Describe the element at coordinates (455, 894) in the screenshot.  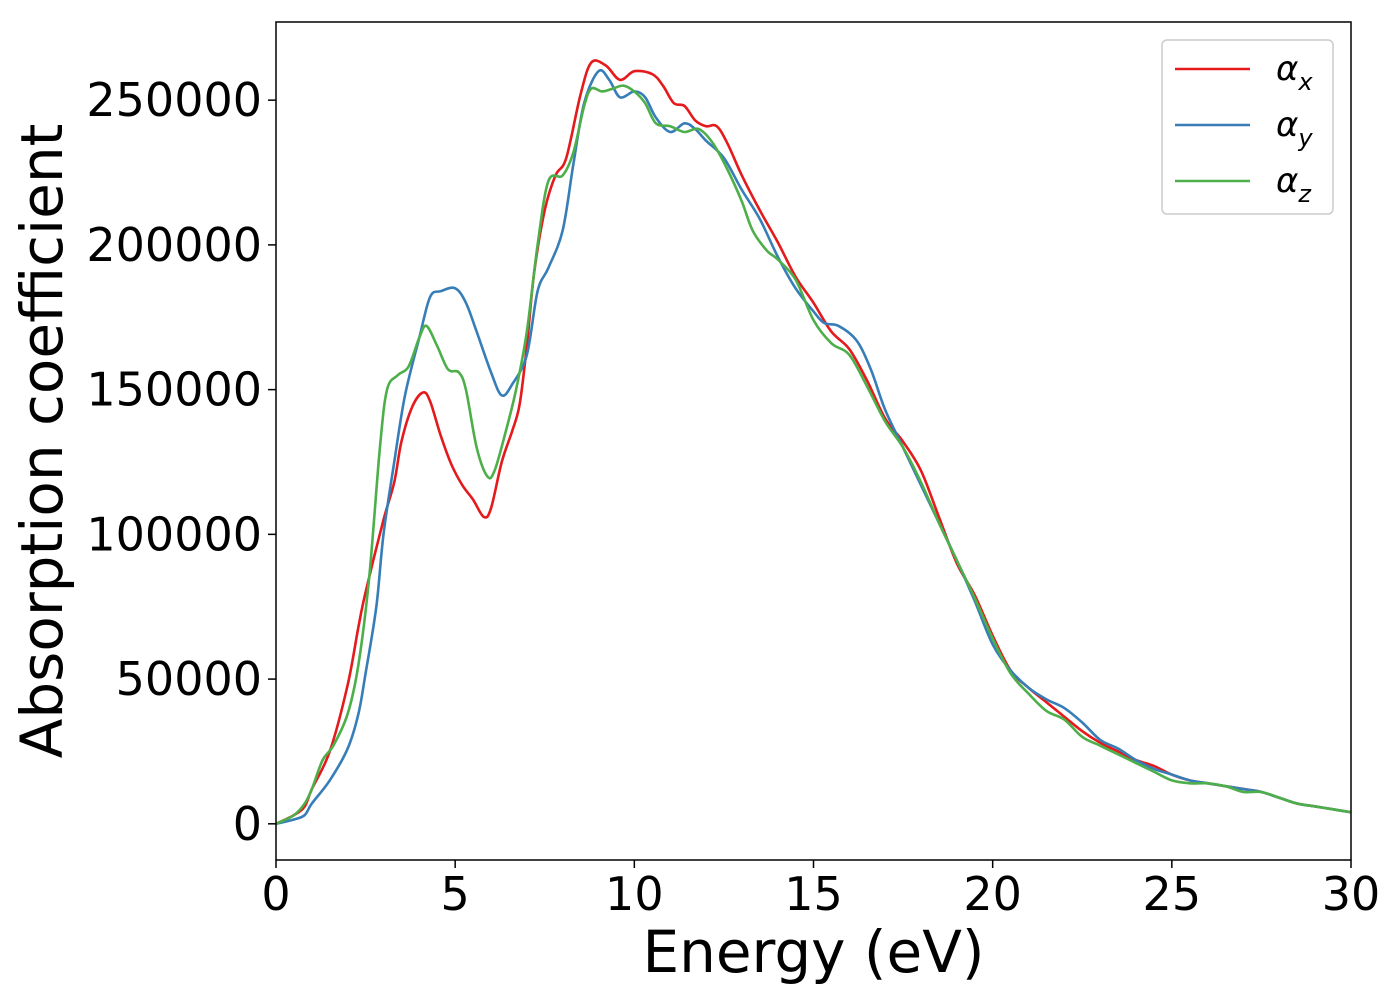
I see `x-tick-label: 5` at that location.